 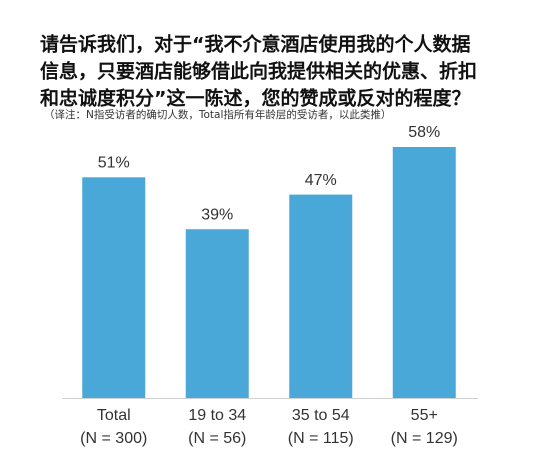 What do you see at coordinates (258, 71) in the screenshot?
I see `chart-title: 信息，只要酒店能够借此向我提供相关的优惠、折扣` at bounding box center [258, 71].